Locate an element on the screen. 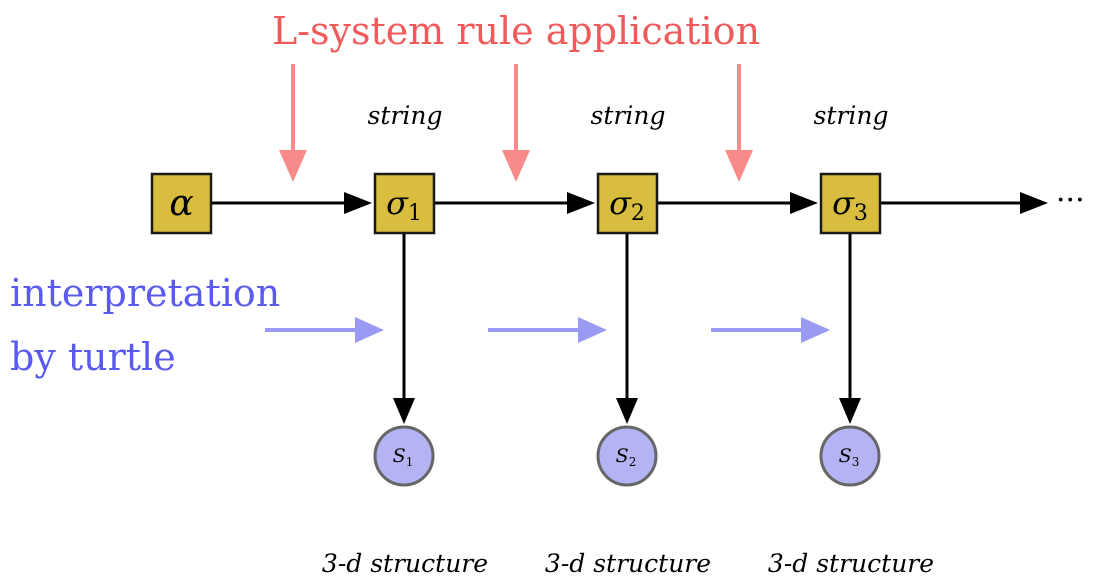 This screenshot has height=585, width=1101. string-node: σ3 is located at coordinates (850, 203).